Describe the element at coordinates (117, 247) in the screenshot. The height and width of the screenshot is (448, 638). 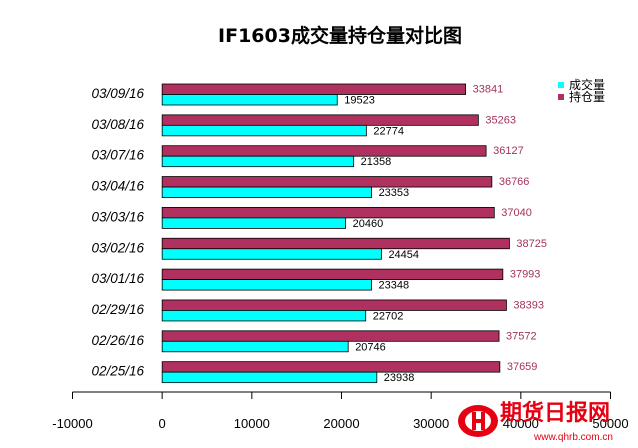
I see `category-label: 03/02/16` at that location.